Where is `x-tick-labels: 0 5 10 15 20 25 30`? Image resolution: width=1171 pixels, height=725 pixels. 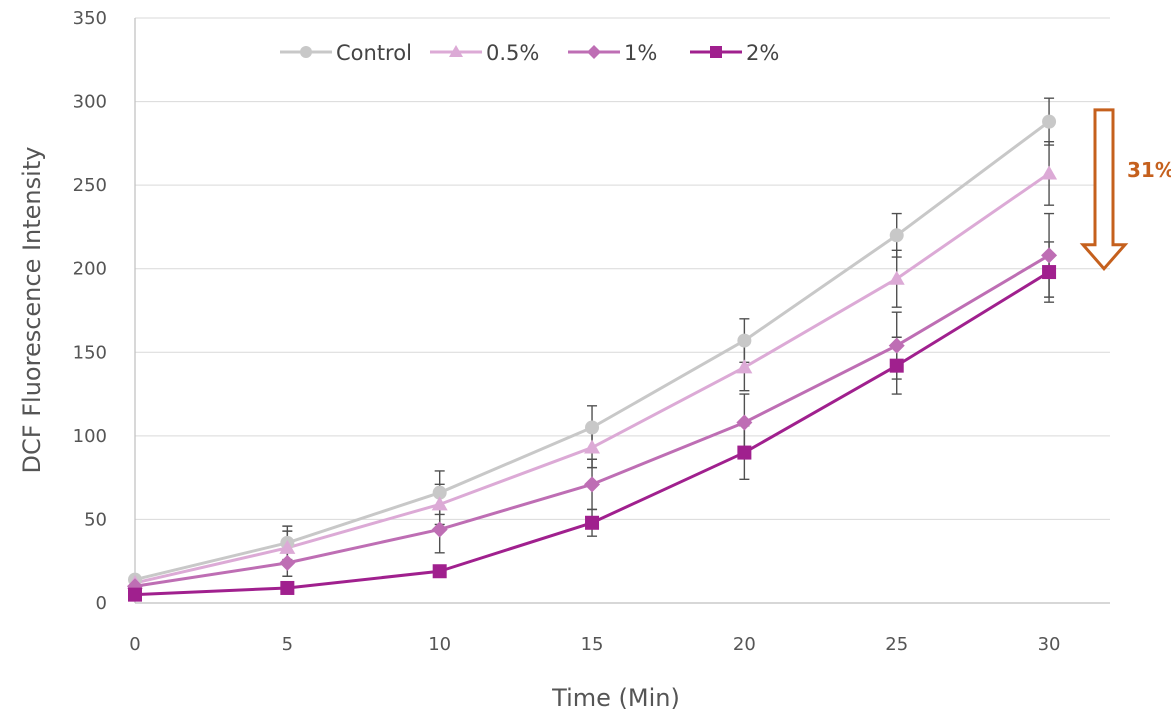 x-tick-labels: 0 5 10 15 20 25 30 is located at coordinates (594, 644).